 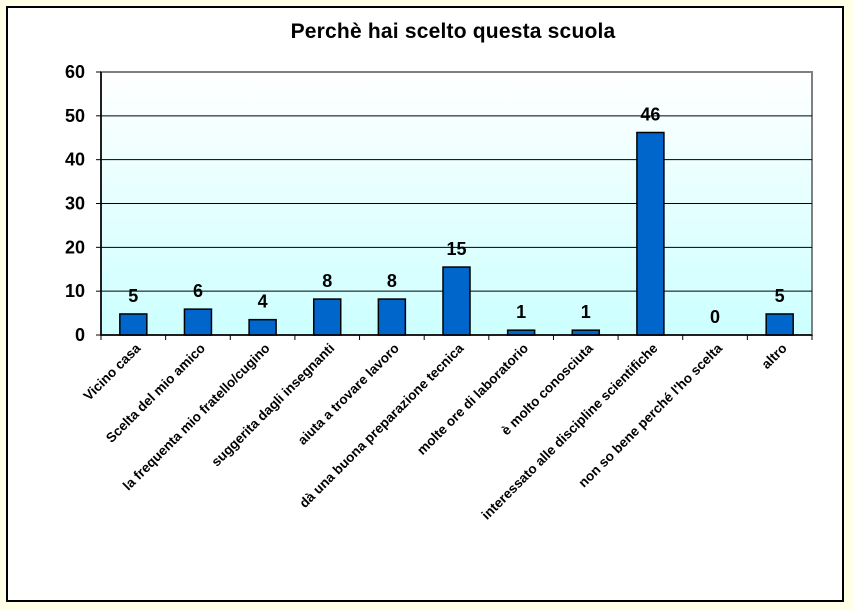 I want to click on x-category-label: Vicino casa, so click(x=111, y=371).